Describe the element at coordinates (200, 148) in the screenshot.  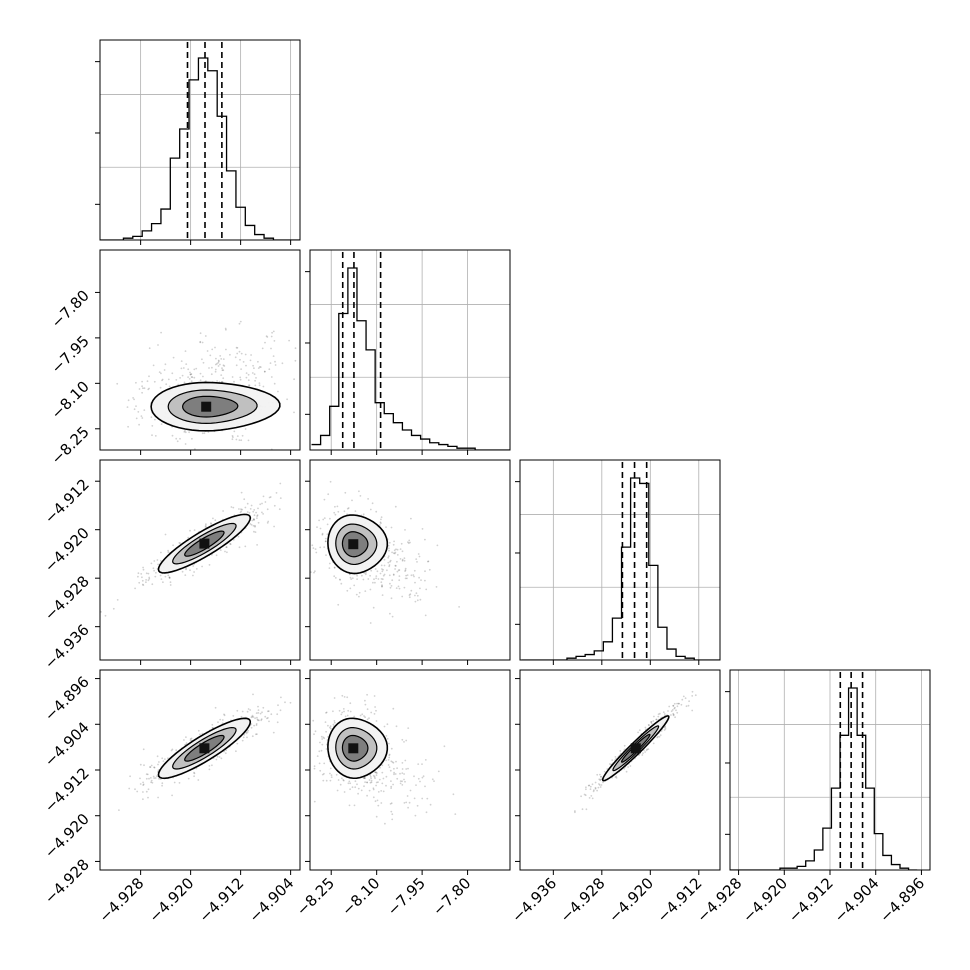
I see `histogram-step` at that location.